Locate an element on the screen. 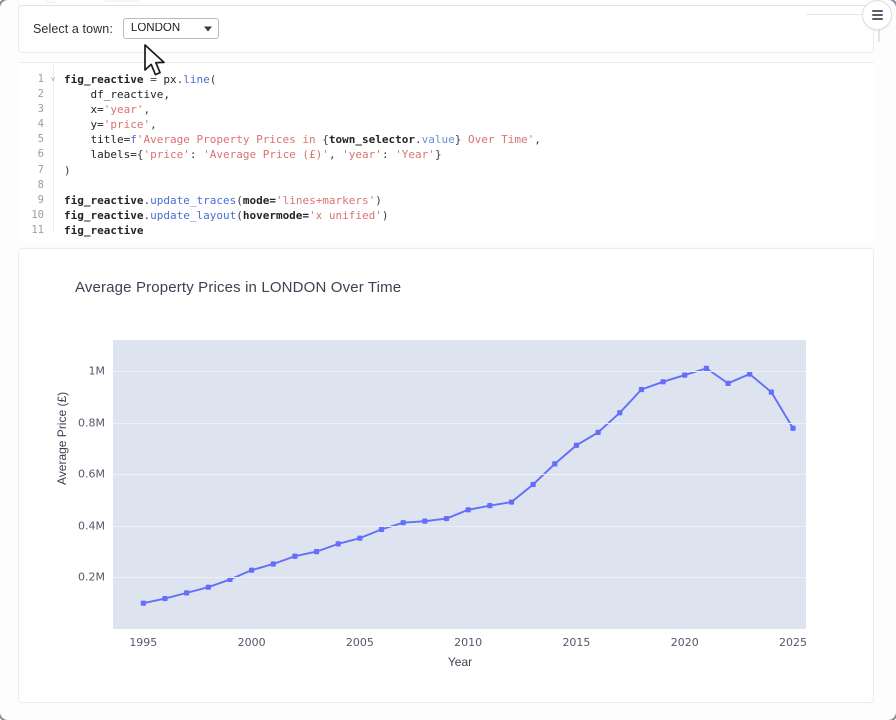 This screenshot has height=720, width=896. chart-gridline: 0.4M is located at coordinates (442, 525).